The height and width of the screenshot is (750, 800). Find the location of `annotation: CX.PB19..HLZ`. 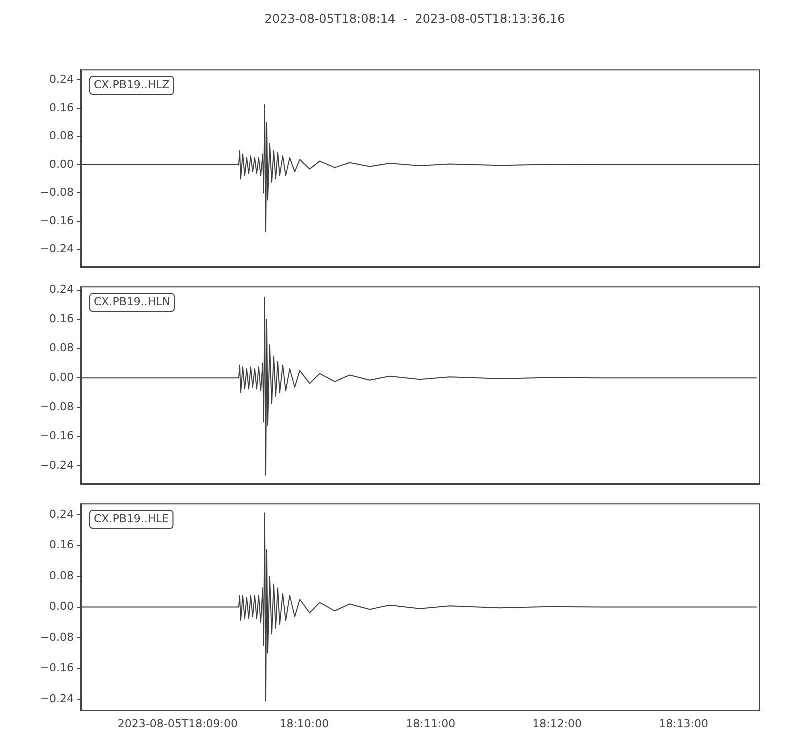

annotation: CX.PB19..HLZ is located at coordinates (132, 85).